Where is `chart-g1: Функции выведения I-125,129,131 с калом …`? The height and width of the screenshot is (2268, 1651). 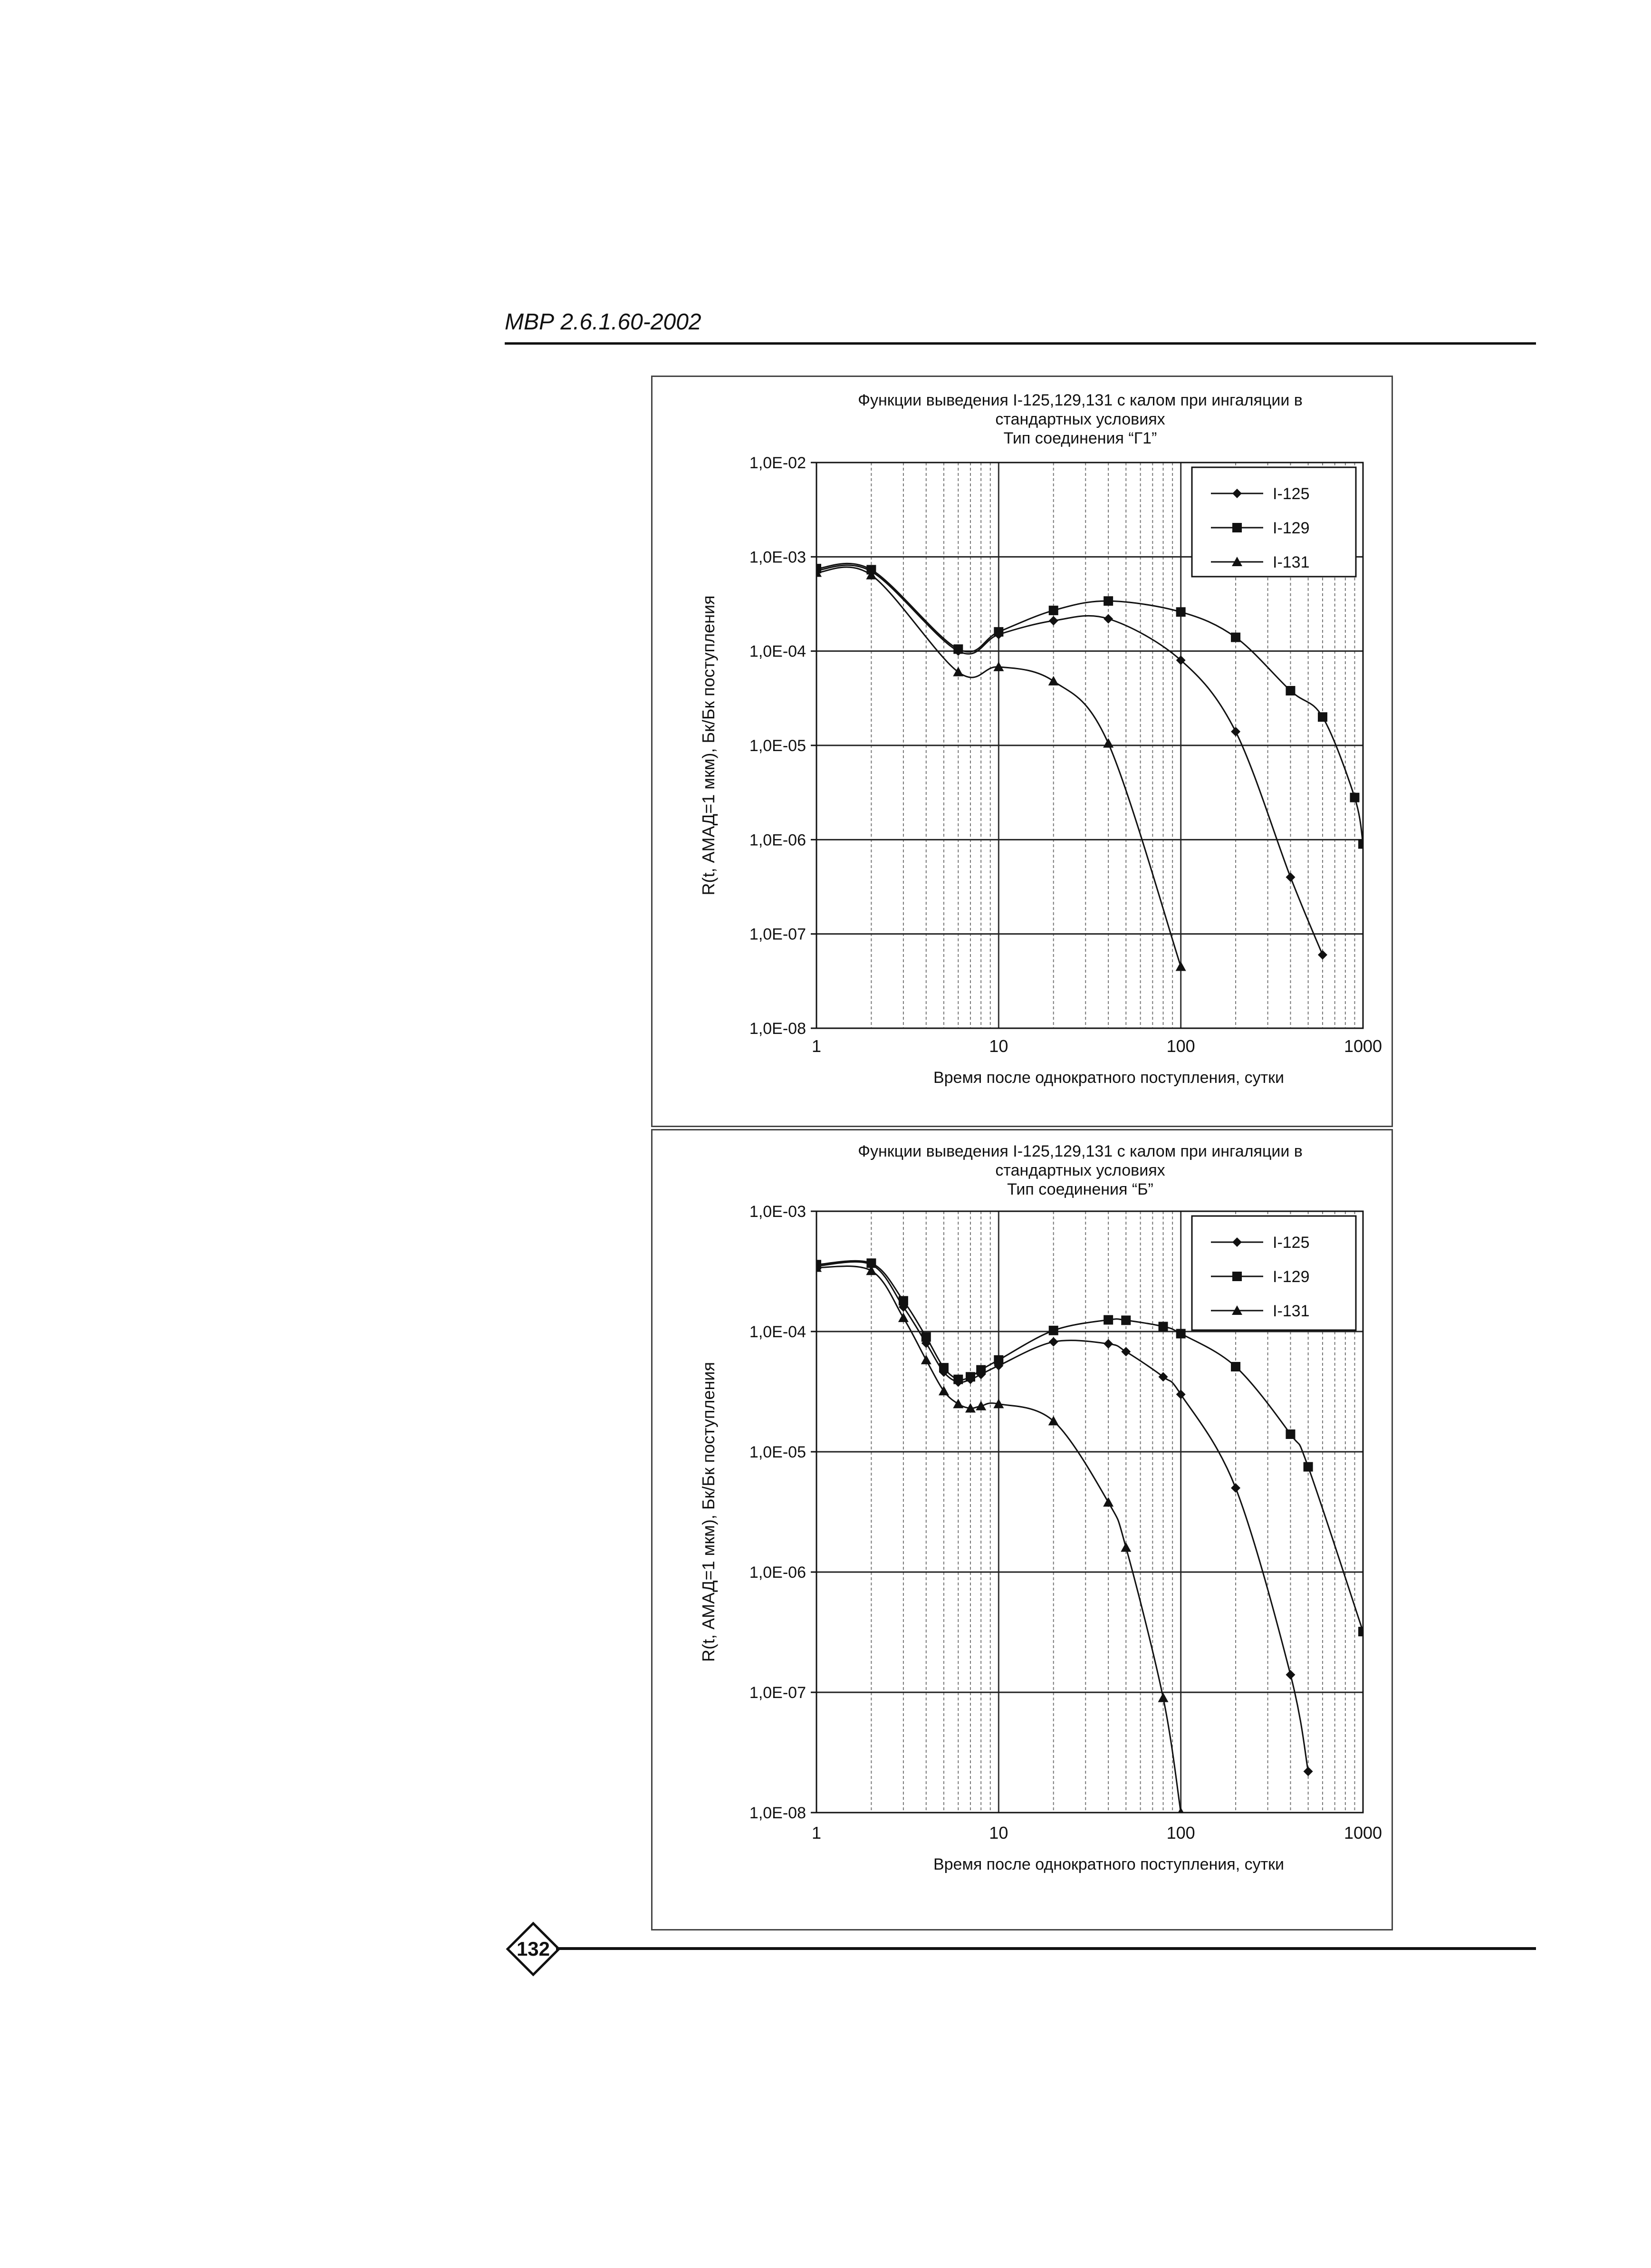
chart-g1: Функции выведения I-125,129,131 с калом … is located at coordinates (1040, 739).